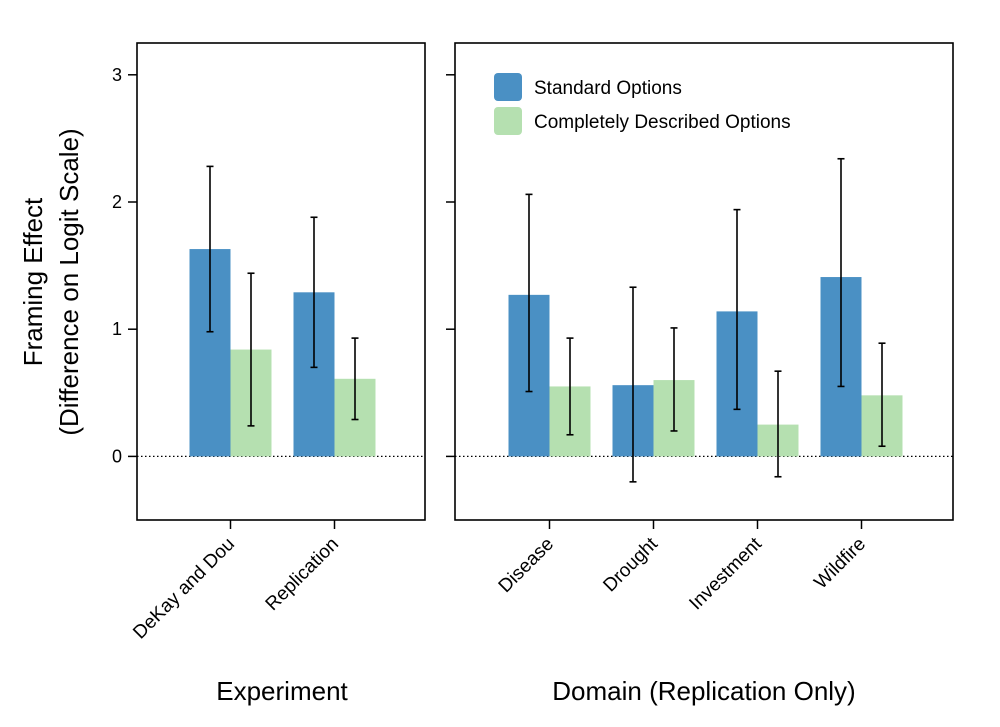 The image size is (1000, 727). Describe the element at coordinates (526, 565) in the screenshot. I see `x-tick-label-disease: Disease` at that location.